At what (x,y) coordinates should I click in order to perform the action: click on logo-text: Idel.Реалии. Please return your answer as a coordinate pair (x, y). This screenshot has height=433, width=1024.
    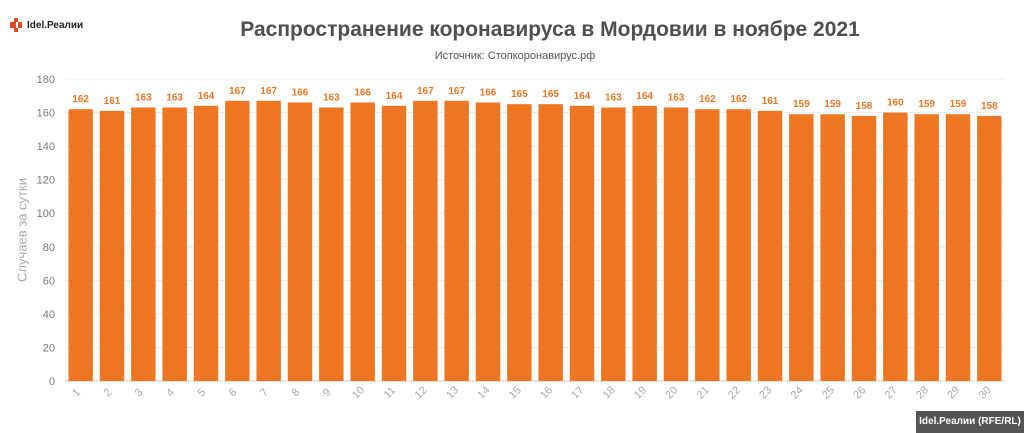
    Looking at the image, I should click on (55, 25).